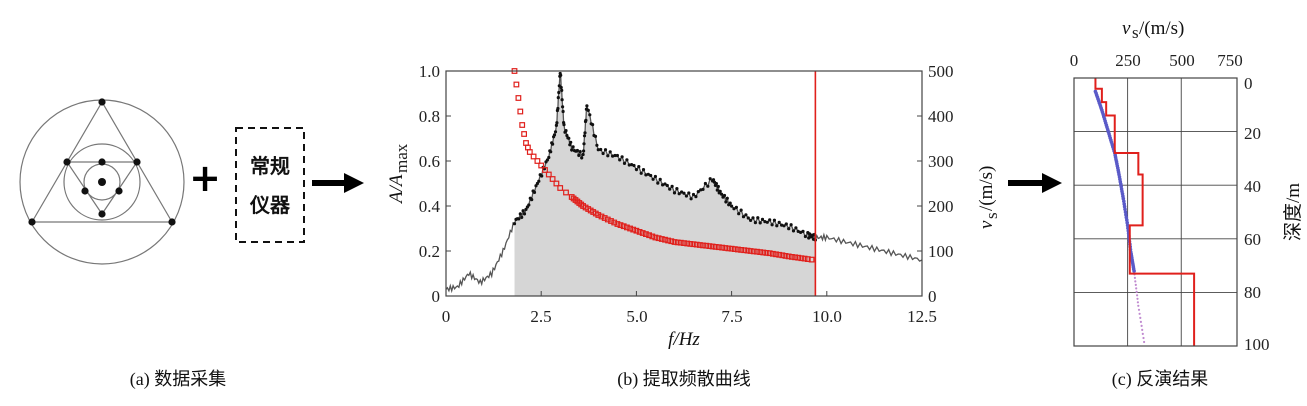  Describe the element at coordinates (401, 158) in the screenshot. I see `b-y-left-sub: max` at that location.